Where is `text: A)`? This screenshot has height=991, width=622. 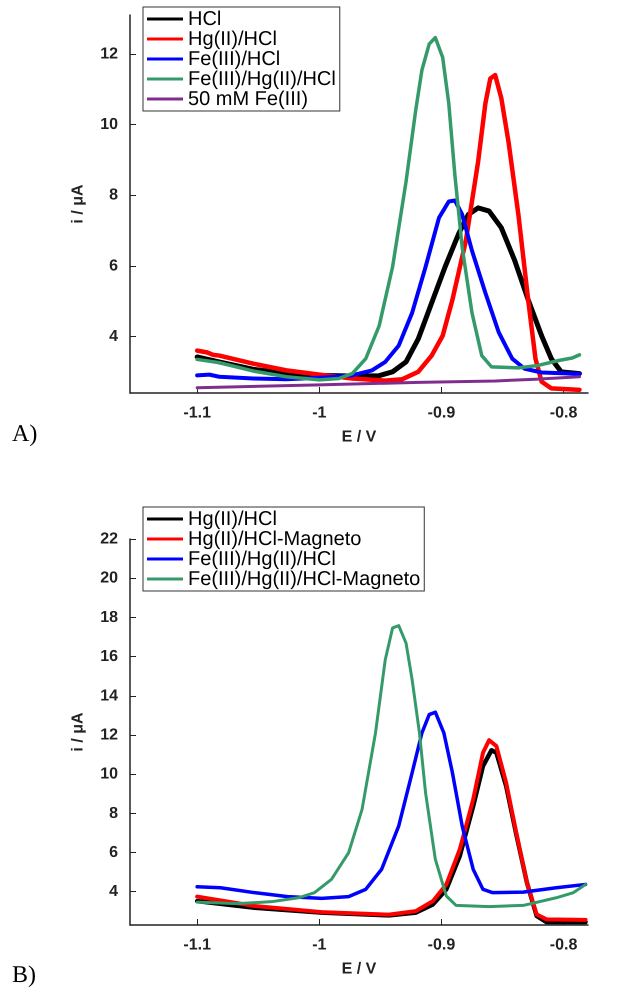
text: A) is located at coordinates (25, 434).